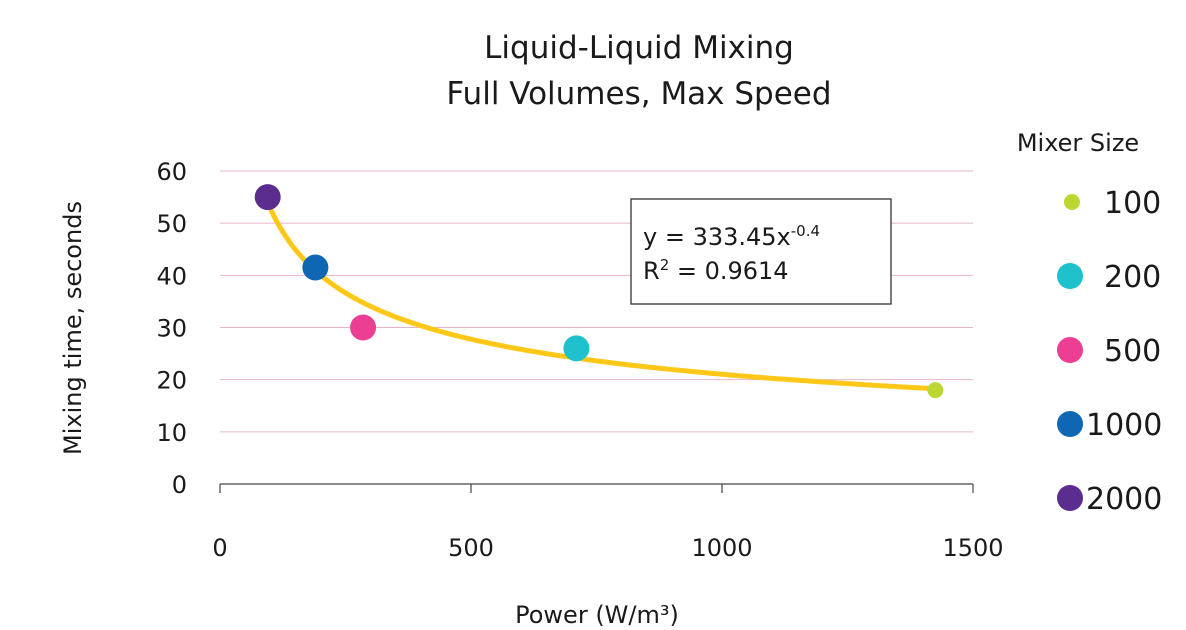 Image resolution: width=1186 pixels, height=630 pixels. What do you see at coordinates (1132, 203) in the screenshot?
I see `legend-label-100: 100` at bounding box center [1132, 203].